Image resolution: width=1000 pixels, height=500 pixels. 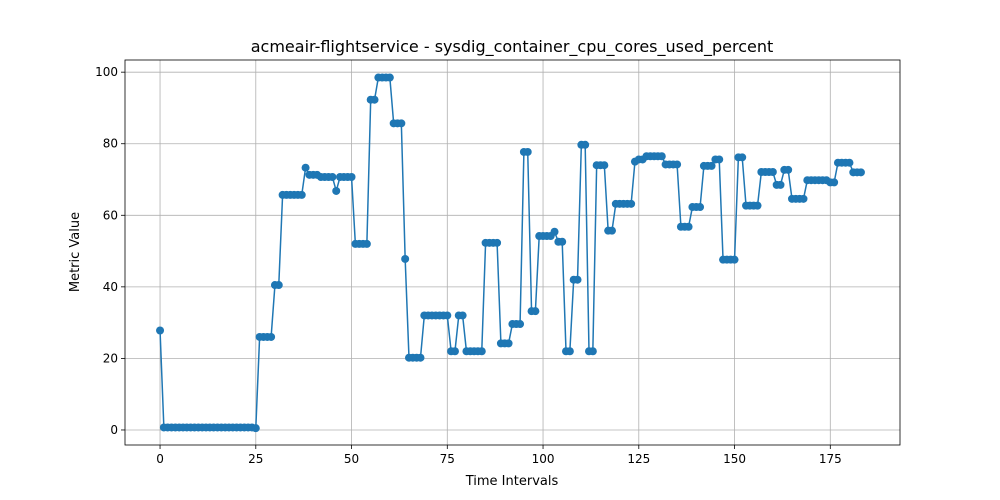 I want to click on x-tick-label: 125, so click(x=638, y=459).